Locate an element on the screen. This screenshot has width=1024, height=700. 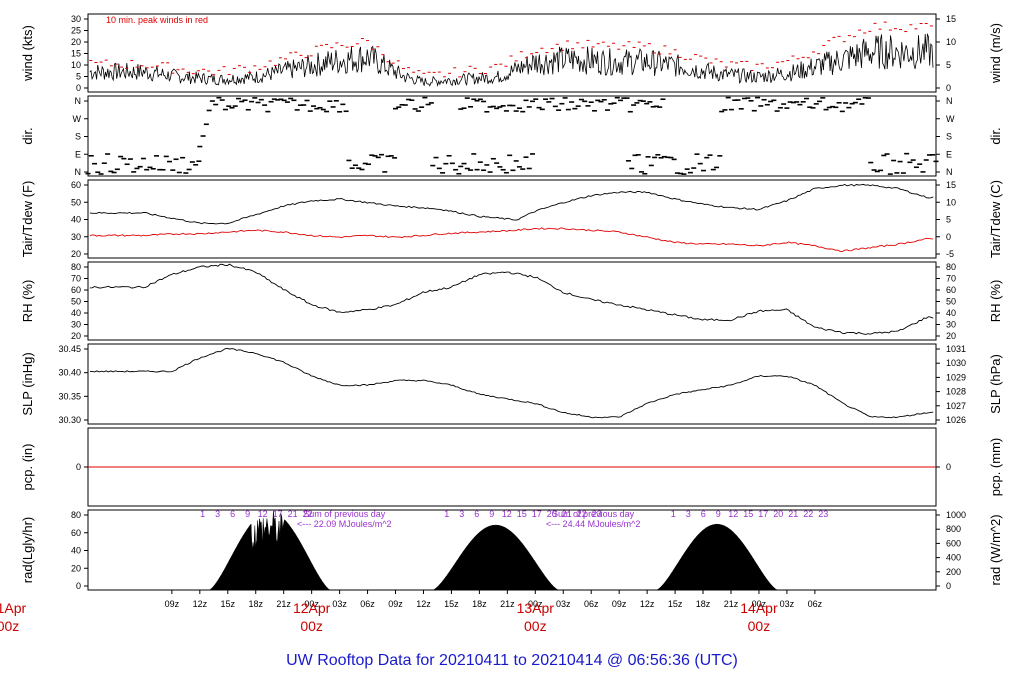
y-label-right: wind (m/s) is located at coordinates (995, 53).